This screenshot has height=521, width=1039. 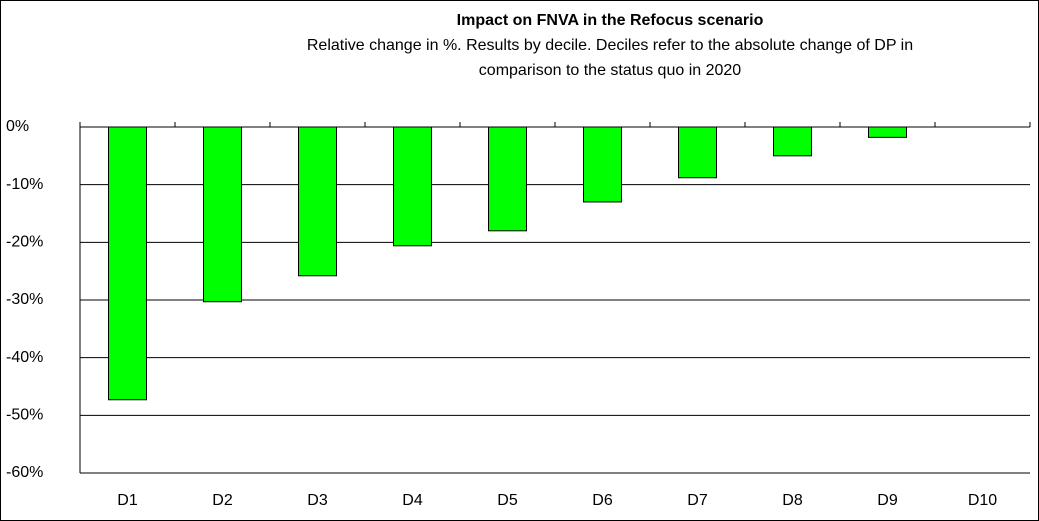 I want to click on x-tick-label: D8, so click(x=792, y=500).